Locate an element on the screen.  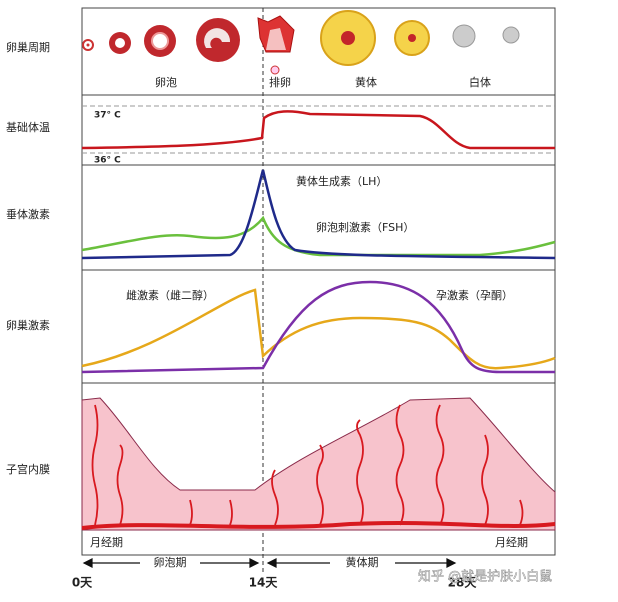
phase-label: 卵泡期 is located at coordinates (170, 562).